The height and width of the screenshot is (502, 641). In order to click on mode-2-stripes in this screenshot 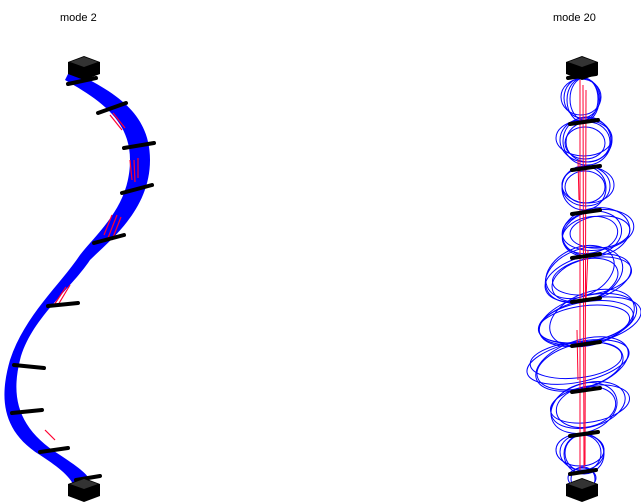, I will do `click(91, 276)`.